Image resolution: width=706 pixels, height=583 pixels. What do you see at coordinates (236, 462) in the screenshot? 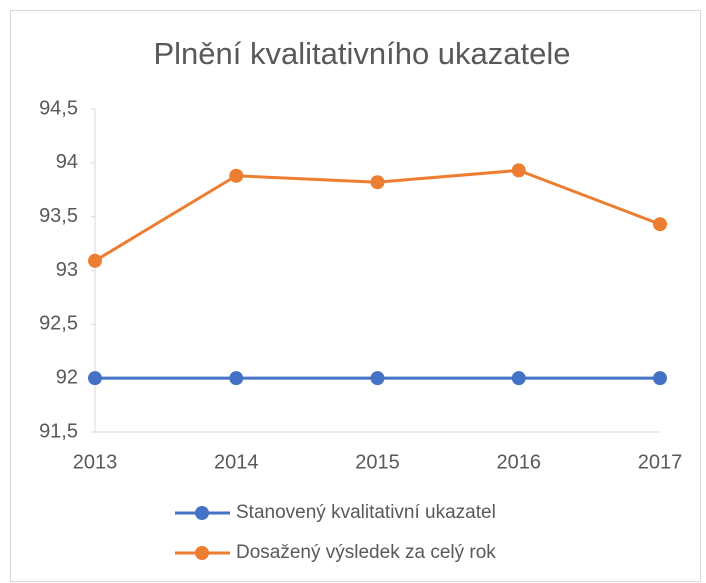
I see `x-tick-label: 2014` at bounding box center [236, 462].